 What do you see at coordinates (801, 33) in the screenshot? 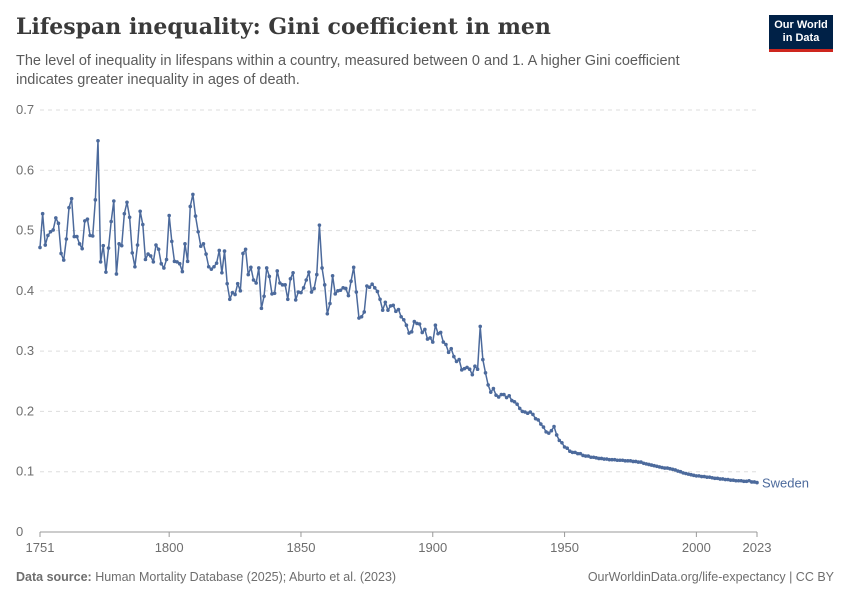
I see `owid-logo: Our World in Data` at bounding box center [801, 33].